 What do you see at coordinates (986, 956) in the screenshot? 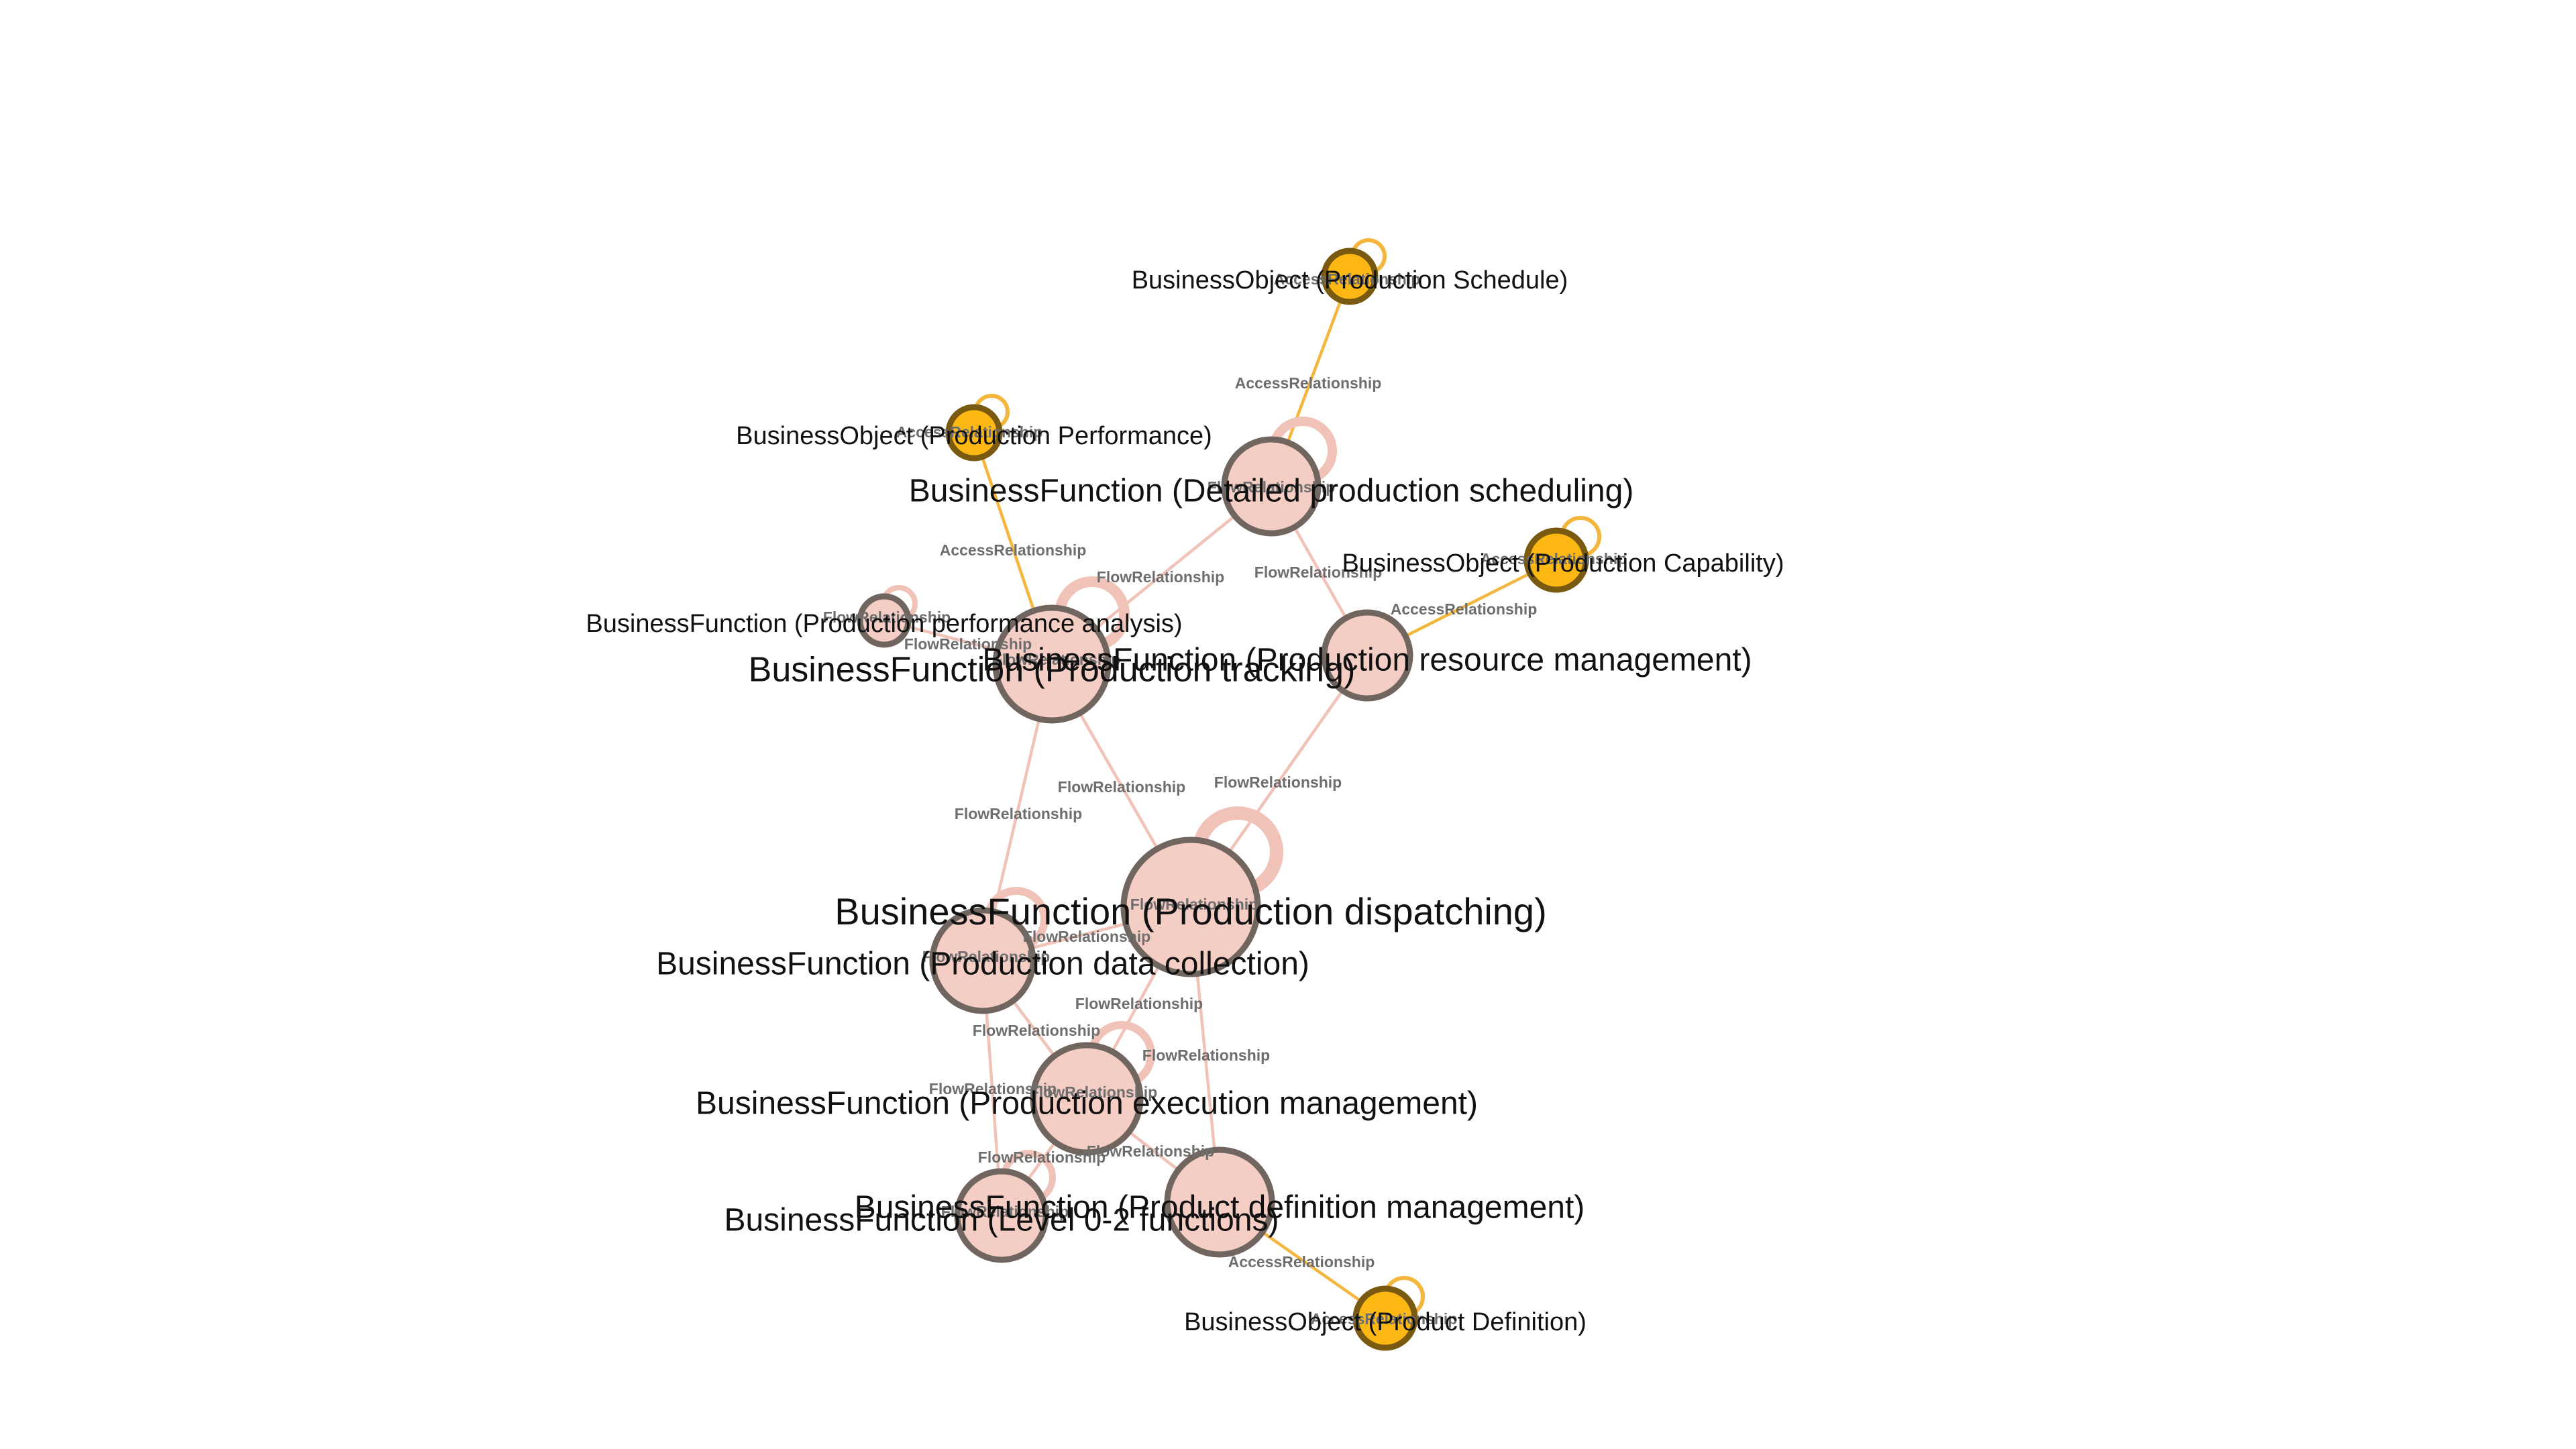
I see `self-loop-label-data_collection: FlowRelationship` at bounding box center [986, 956].